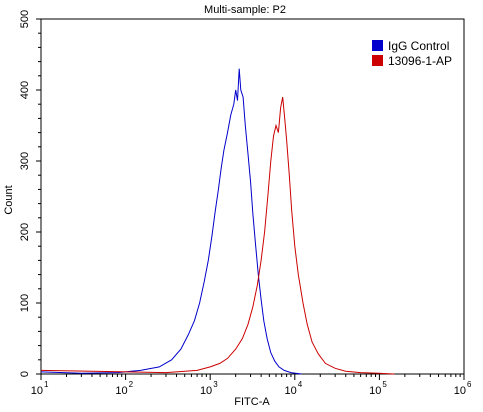  I want to click on chart-title: Multi-sample: P2, so click(245, 10).